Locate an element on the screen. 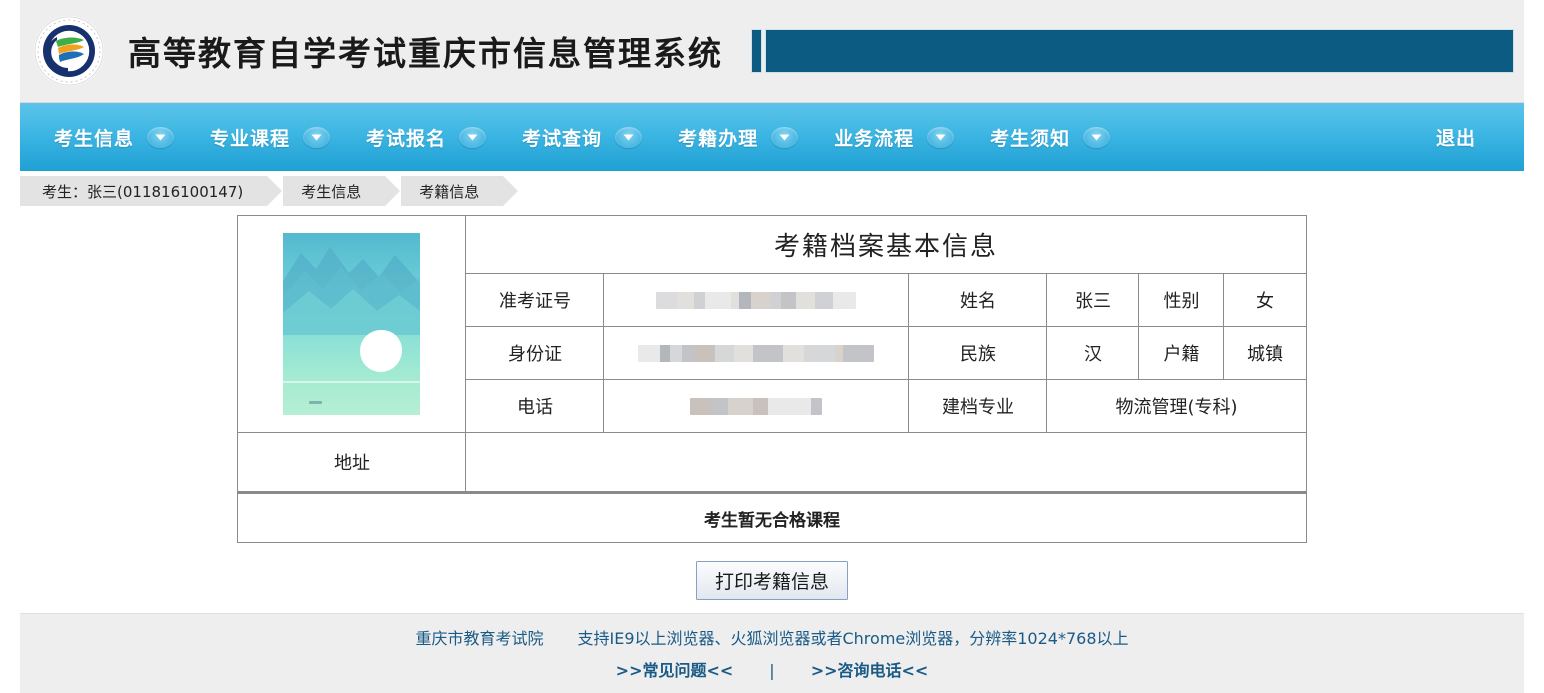 This screenshot has height=693, width=1544. breadcrumb-label: 考生信息 is located at coordinates (331, 191).